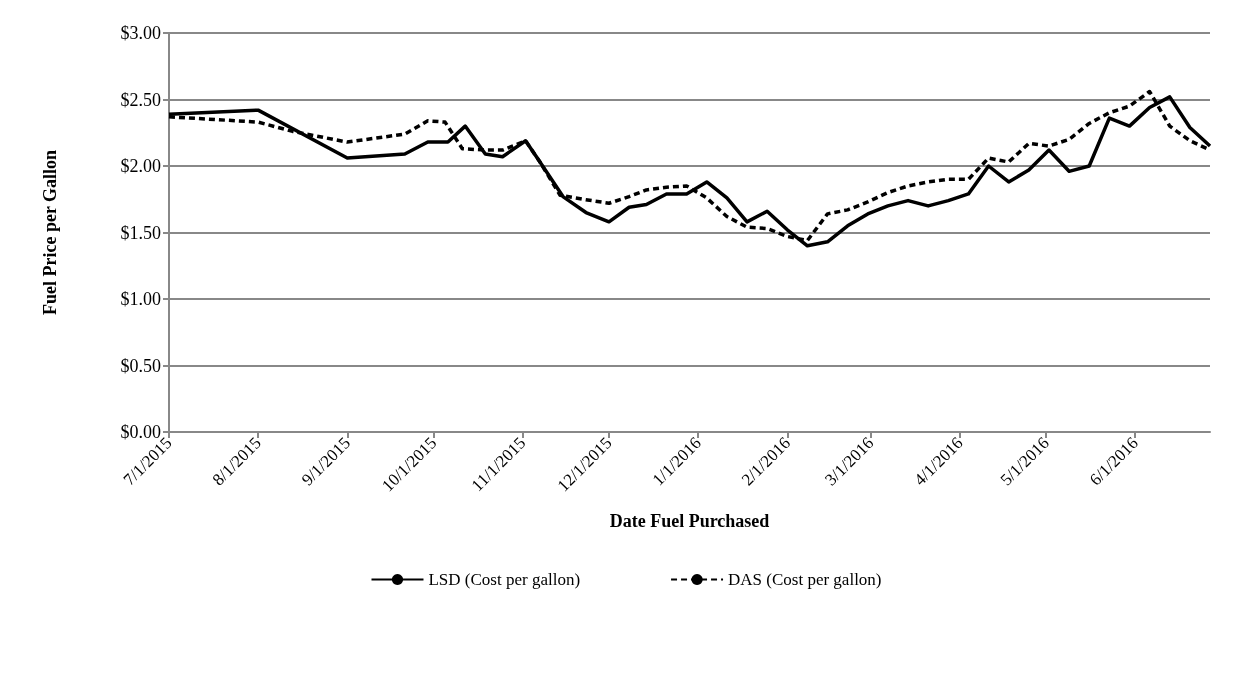 This screenshot has width=1252, height=673. What do you see at coordinates (140, 365) in the screenshot?
I see `y-tick-label: $0.50` at bounding box center [140, 365].